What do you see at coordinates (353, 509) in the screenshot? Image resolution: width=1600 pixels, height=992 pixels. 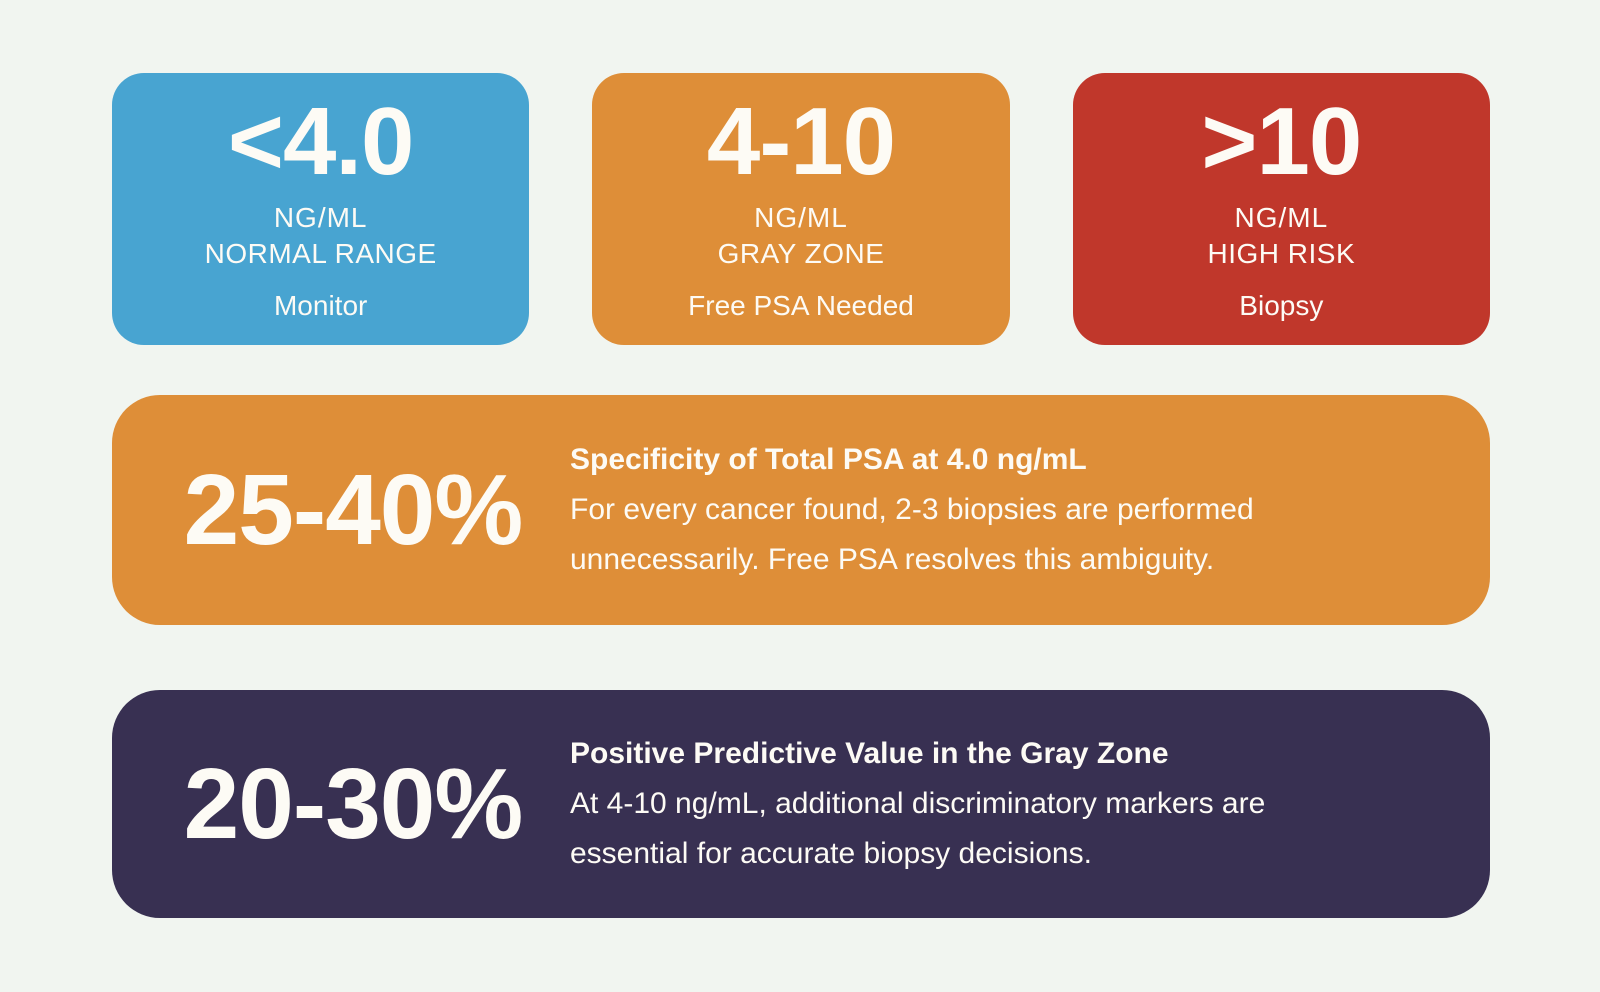 I see `stat-value: 25-40%` at bounding box center [353, 509].